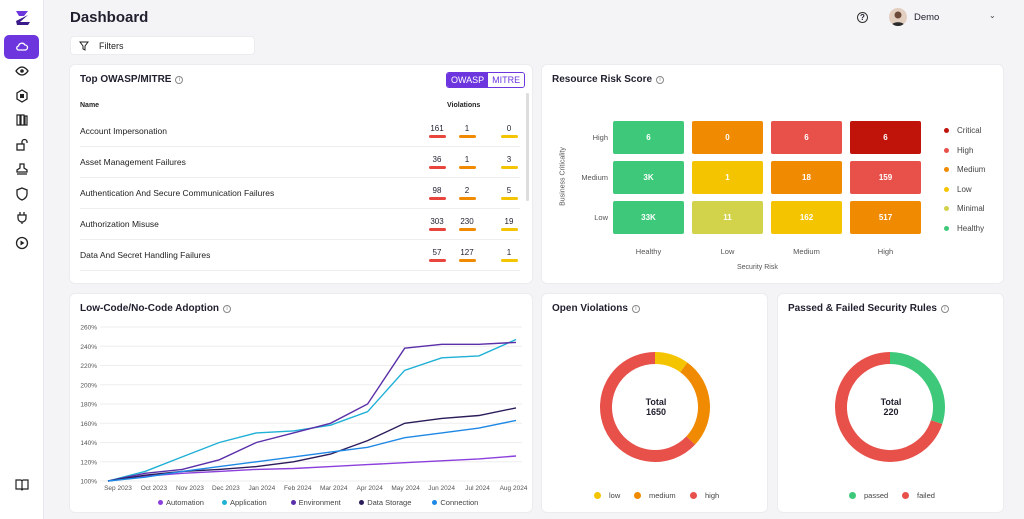 This screenshot has width=1024, height=519. Describe the element at coordinates (22, 18) in the screenshot. I see `logo-icon` at that location.